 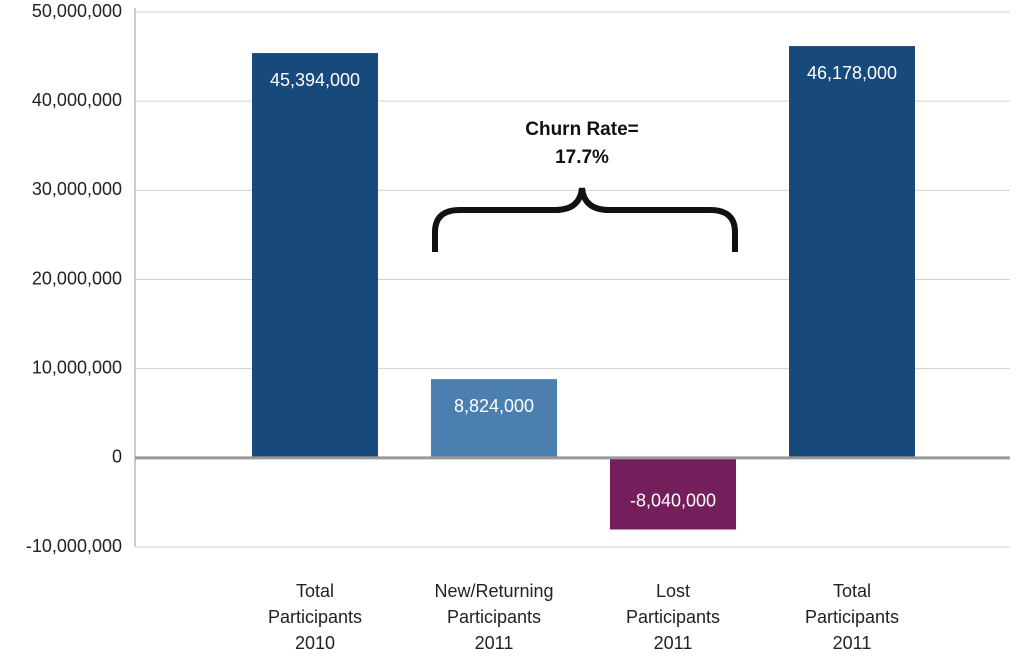 I want to click on value-label: 45,394,000, so click(x=315, y=80).